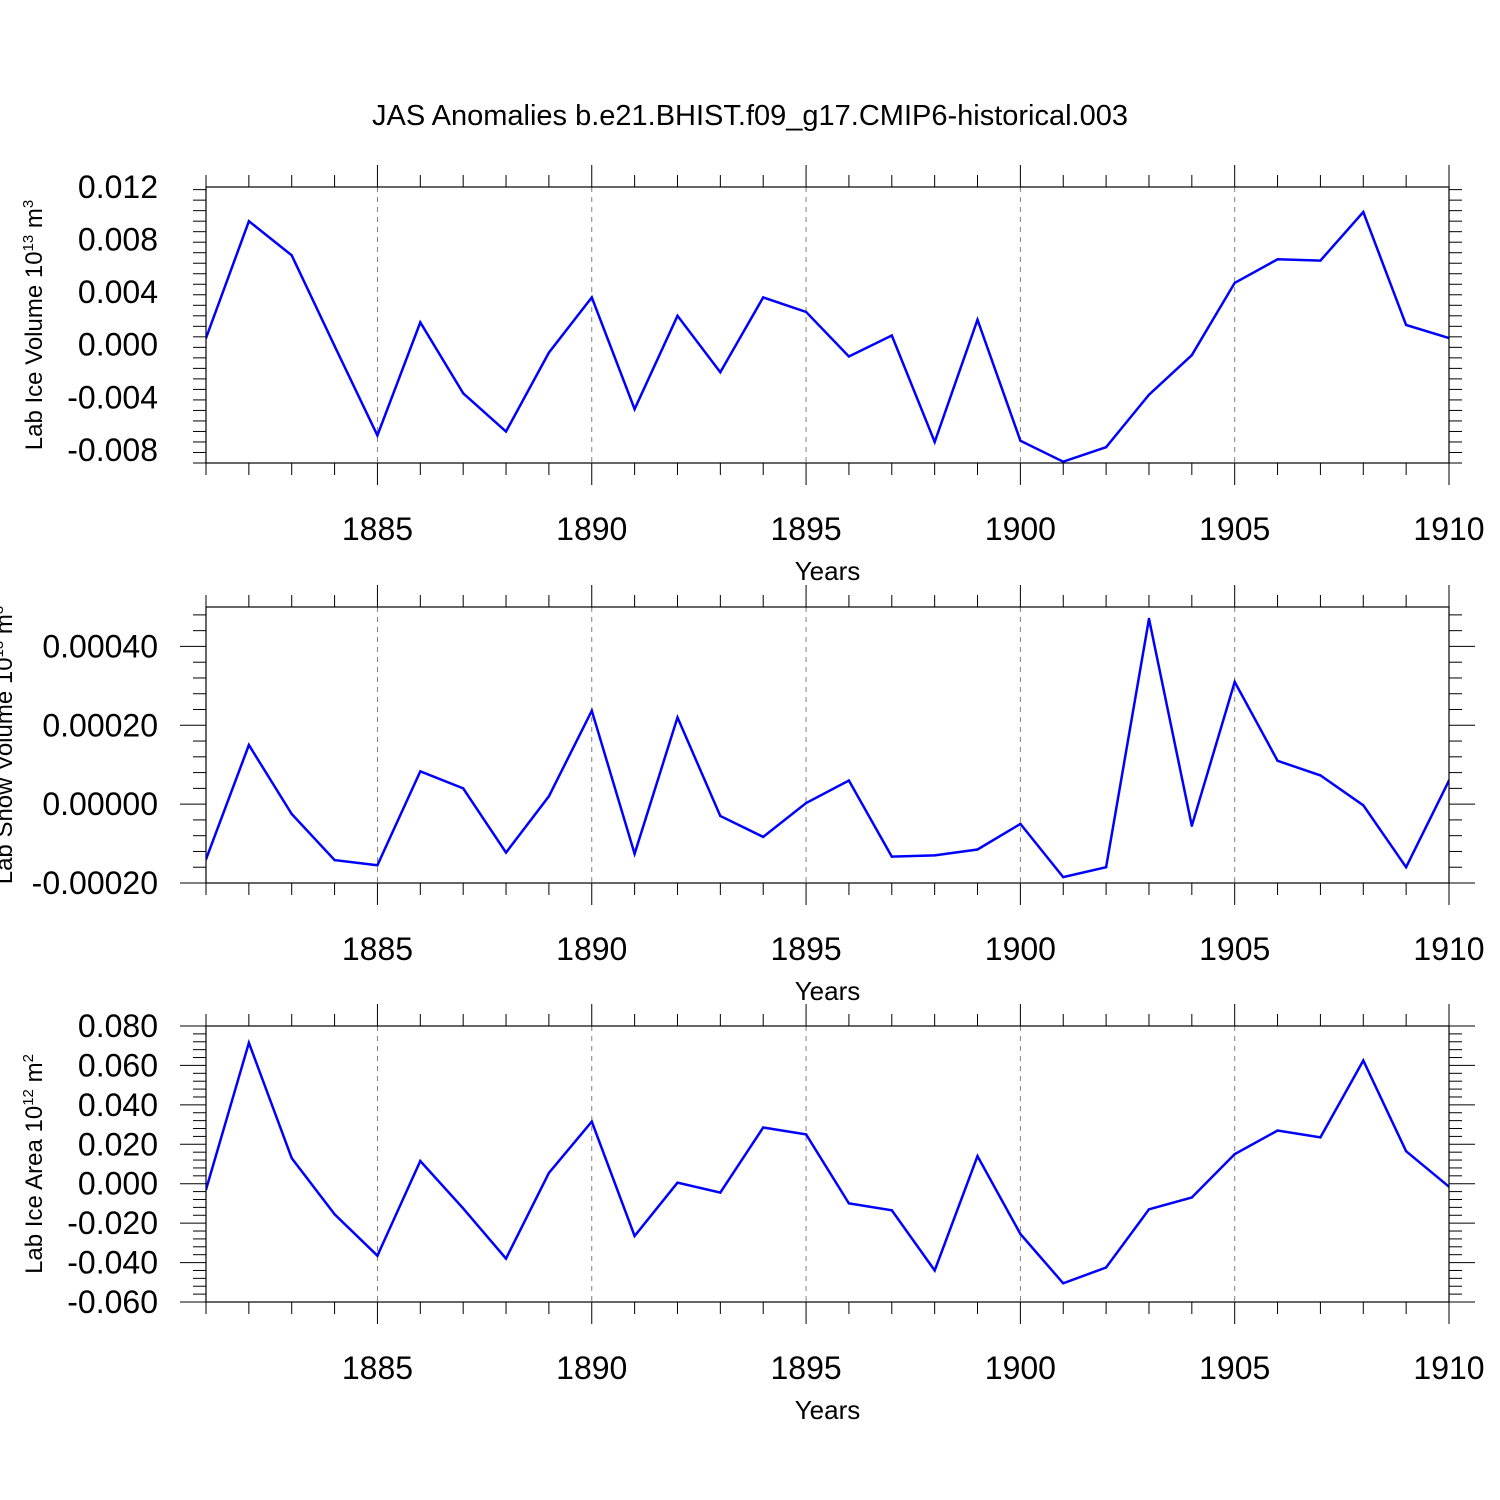 This screenshot has height=1500, width=1500. I want to click on x-tick-label: 1905, so click(1234, 1368).